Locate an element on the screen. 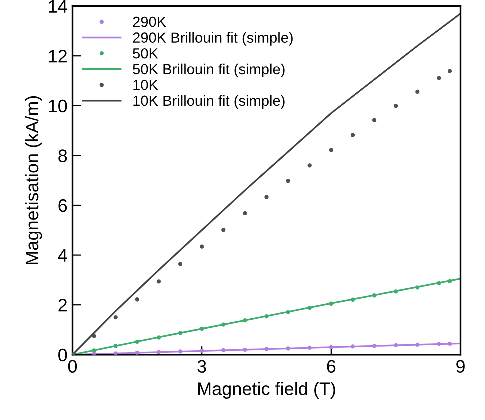 The height and width of the screenshot is (420, 485). legend-label: 290K Brillouin fit (simple) is located at coordinates (213, 39).